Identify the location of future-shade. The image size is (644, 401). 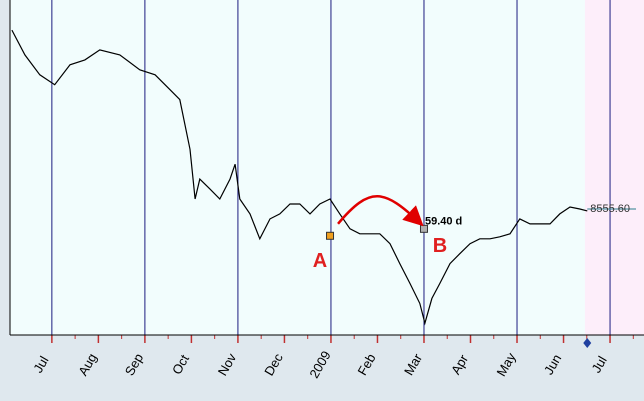
(614, 167).